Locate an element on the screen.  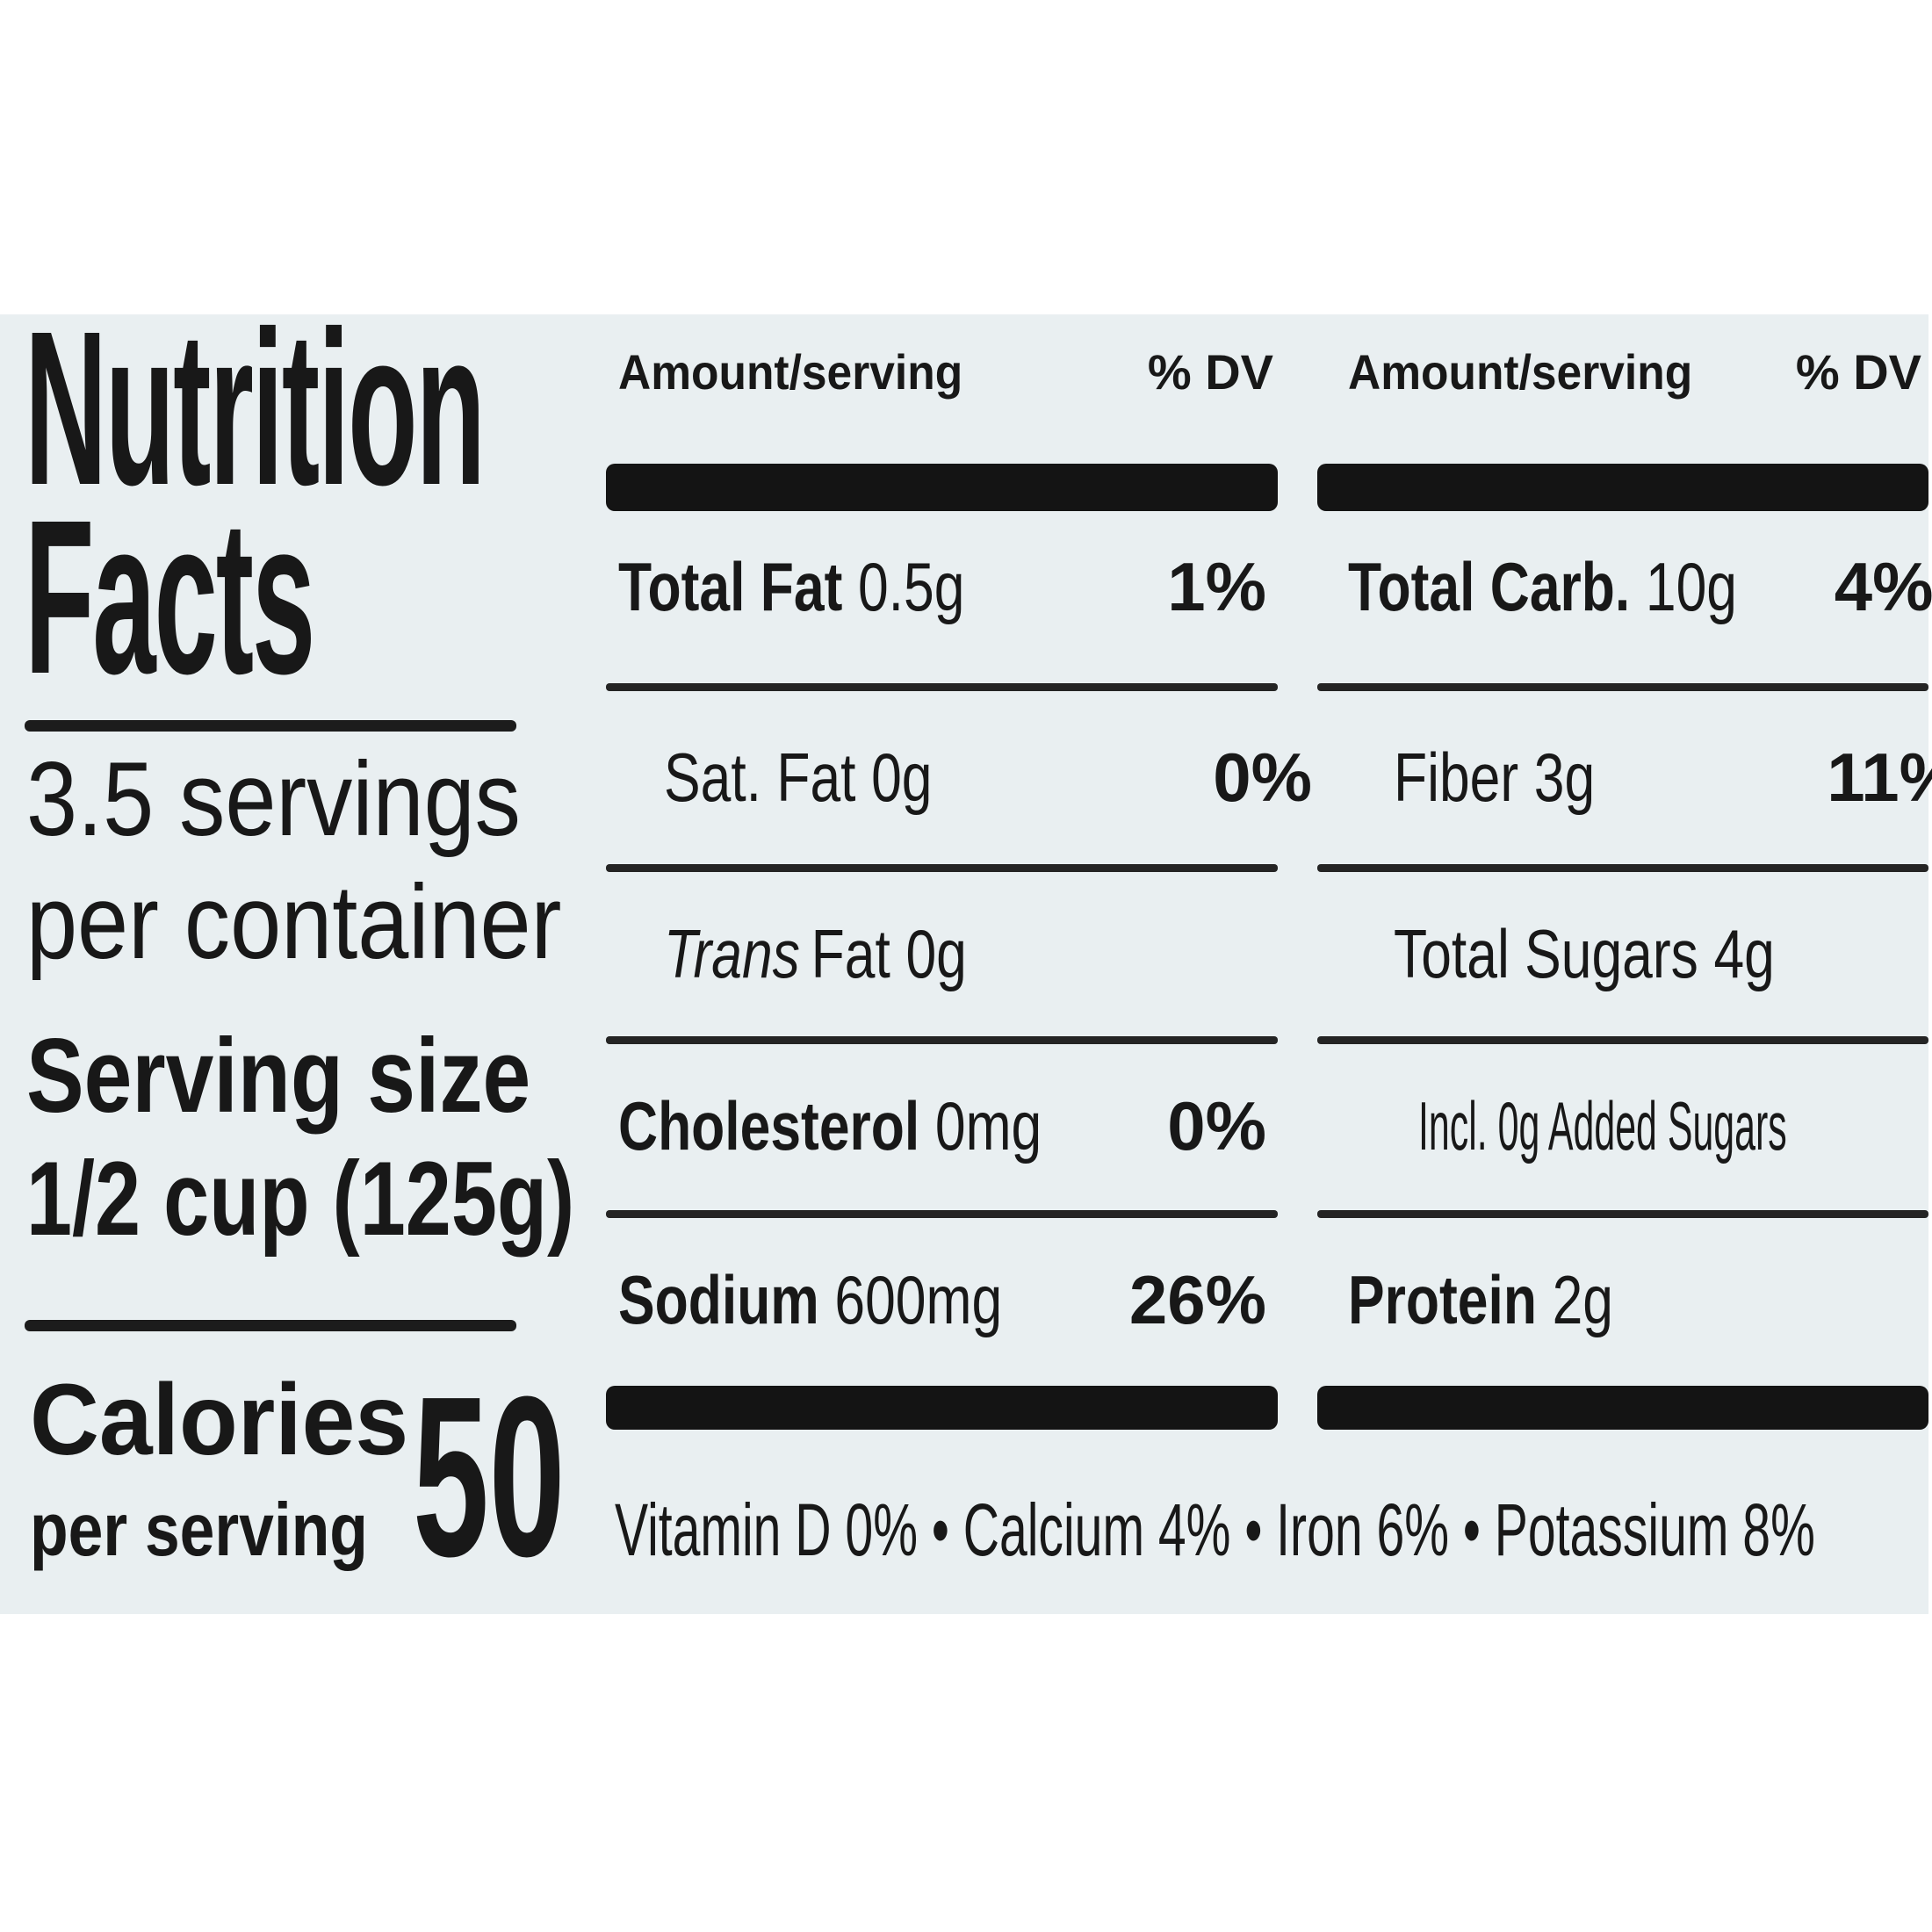
total-carb-dv: 4% is located at coordinates (1883, 586).